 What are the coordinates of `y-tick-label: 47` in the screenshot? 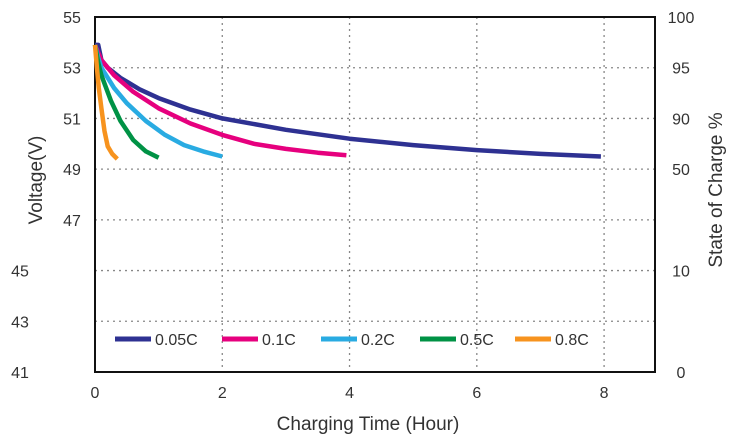 It's located at (72, 221).